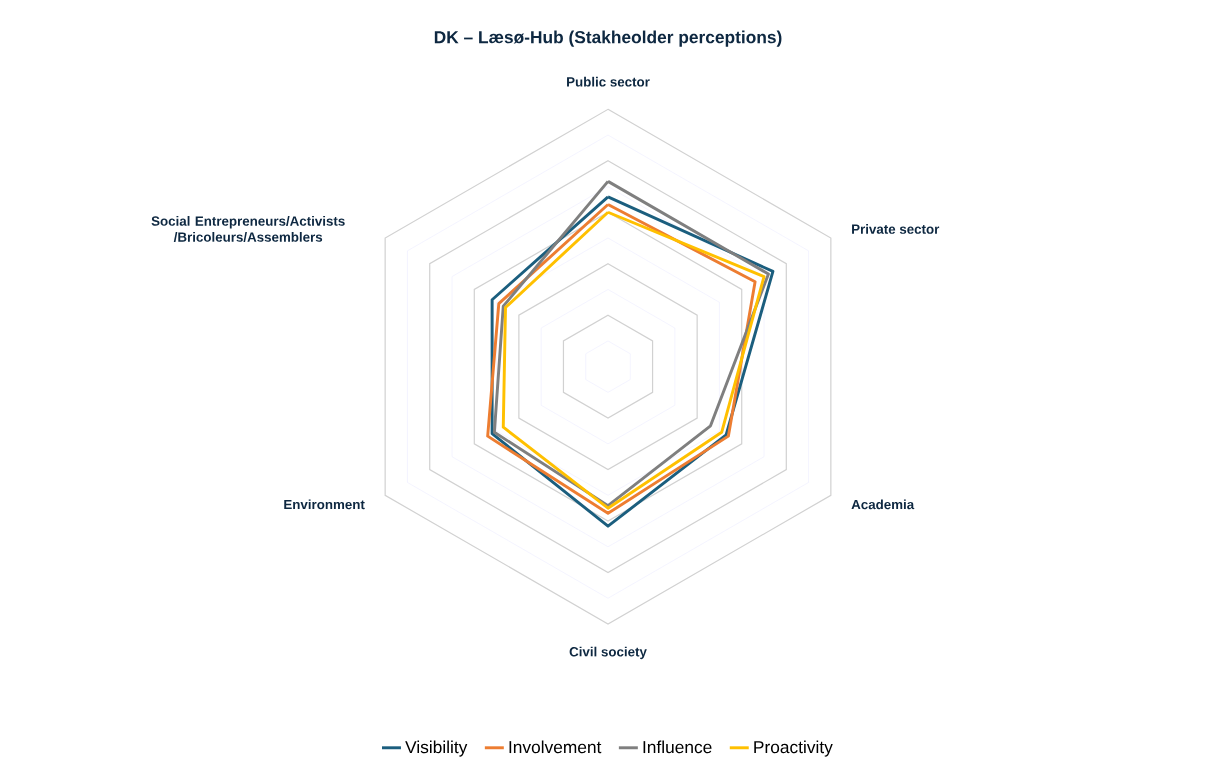 Image resolution: width=1212 pixels, height=760 pixels. What do you see at coordinates (608, 38) in the screenshot?
I see `chart-title: DK – Læsø-Hub (Stakheolder perceptions)` at bounding box center [608, 38].